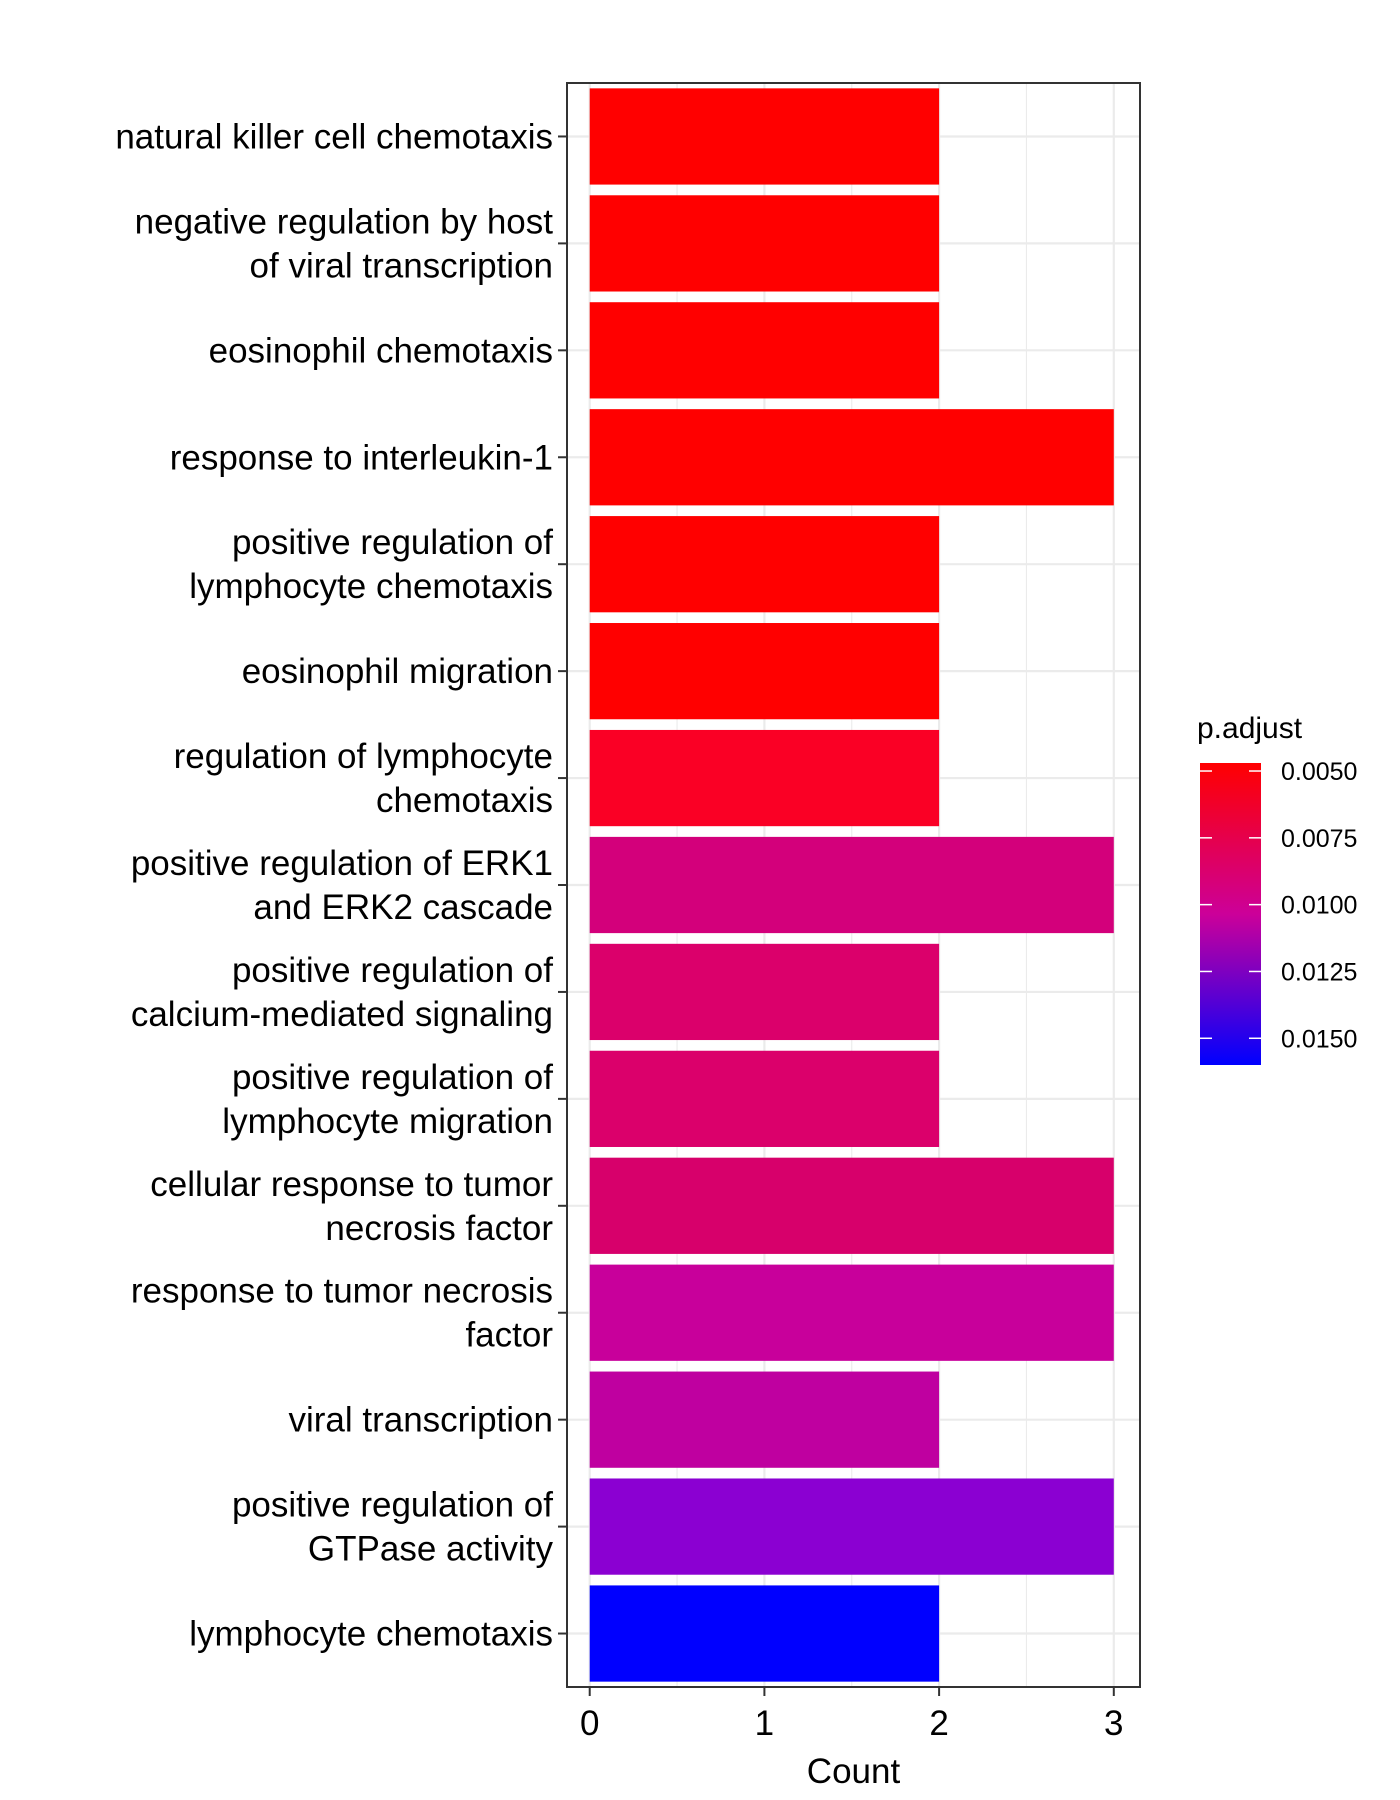  Describe the element at coordinates (397, 671) in the screenshot. I see `category-label: eosinophil migration` at that location.